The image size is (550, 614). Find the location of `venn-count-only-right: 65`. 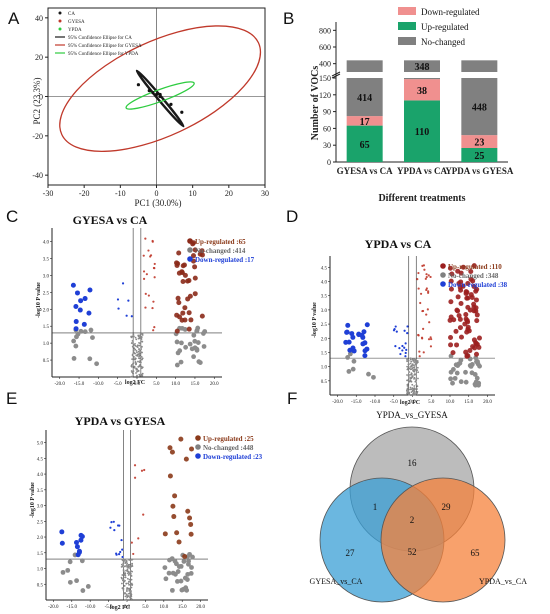

venn-count-only-right: 65 is located at coordinates (476, 553).